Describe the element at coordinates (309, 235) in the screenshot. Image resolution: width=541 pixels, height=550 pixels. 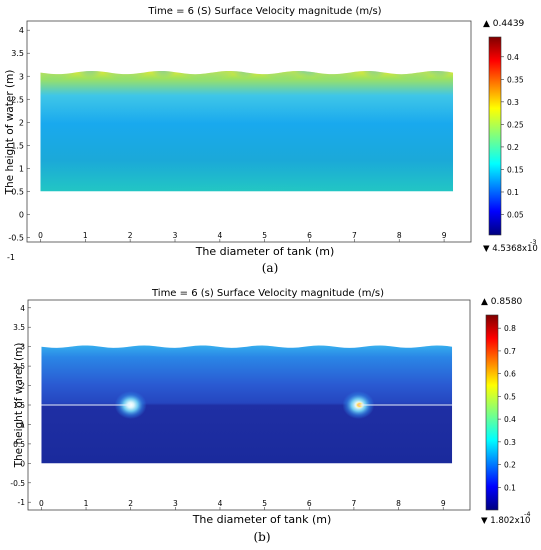
I see `panel-a-x-tick-label: 6` at that location.